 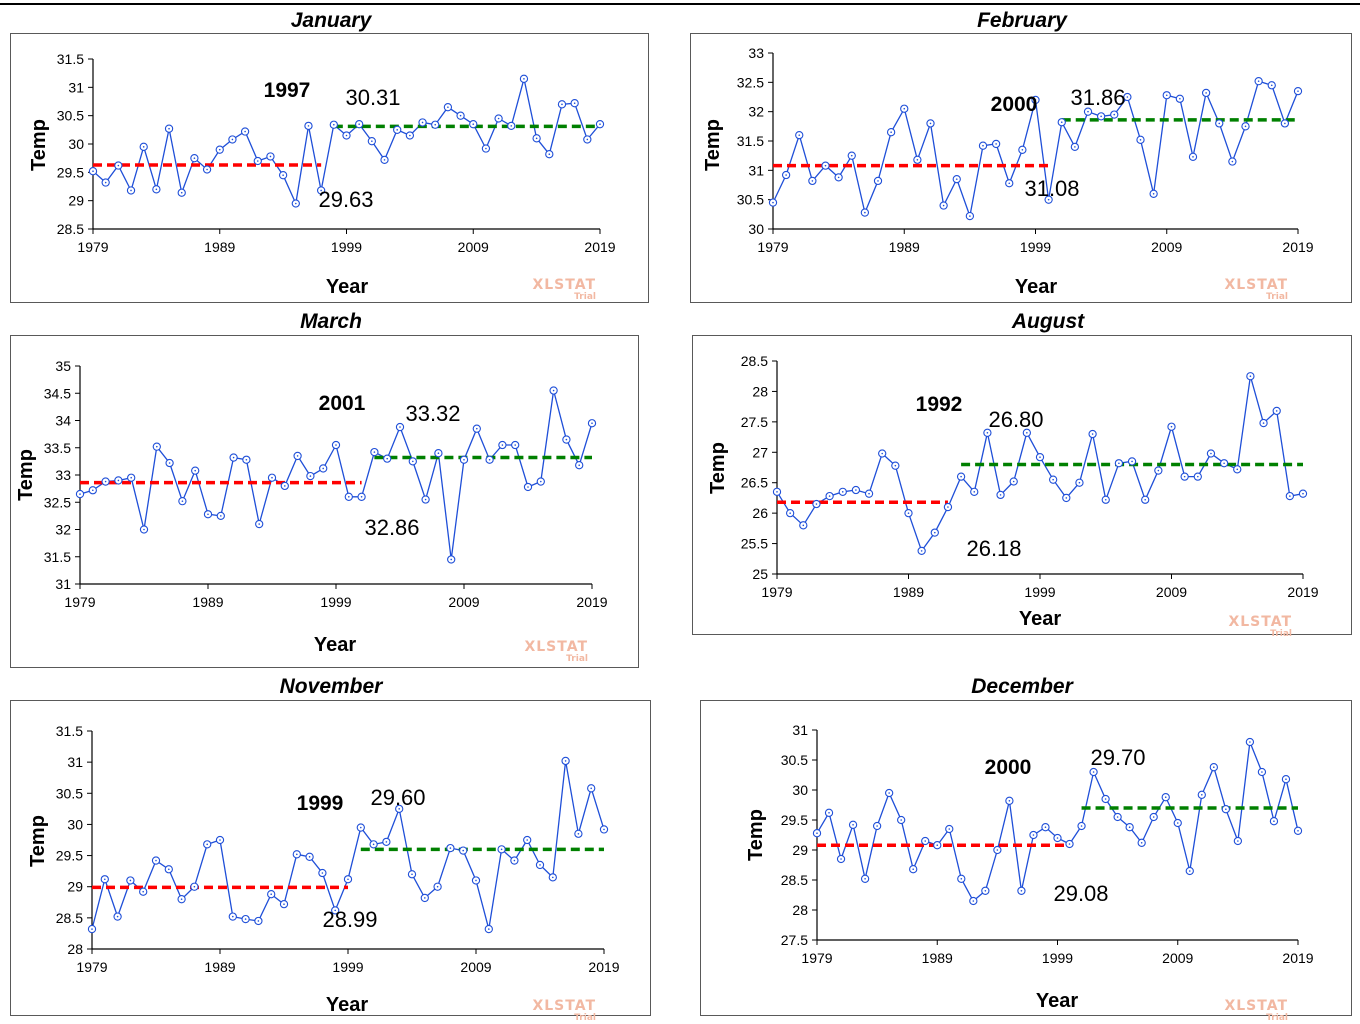 What do you see at coordinates (750, 200) in the screenshot?
I see `y-tick-label: 30.5` at bounding box center [750, 200].